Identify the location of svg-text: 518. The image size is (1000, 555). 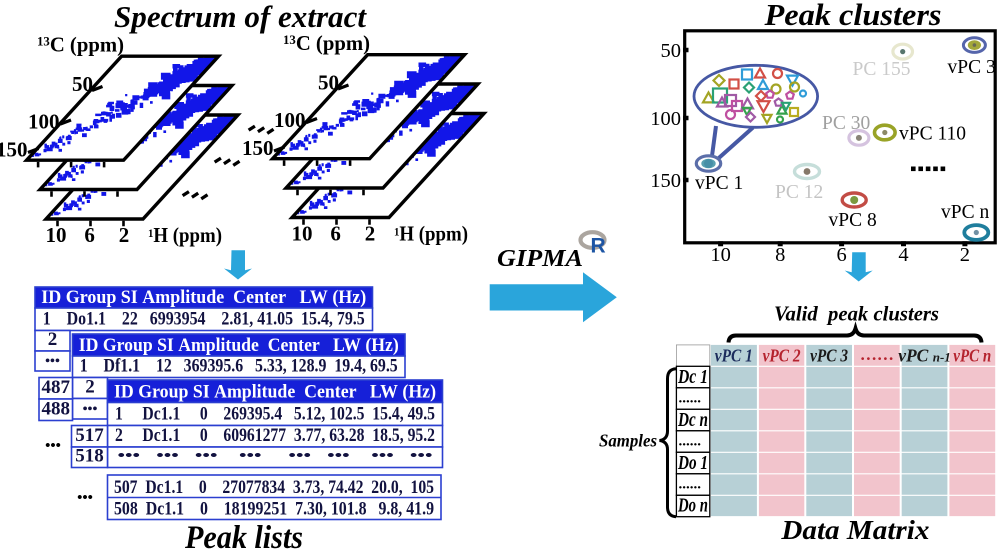
(89, 456).